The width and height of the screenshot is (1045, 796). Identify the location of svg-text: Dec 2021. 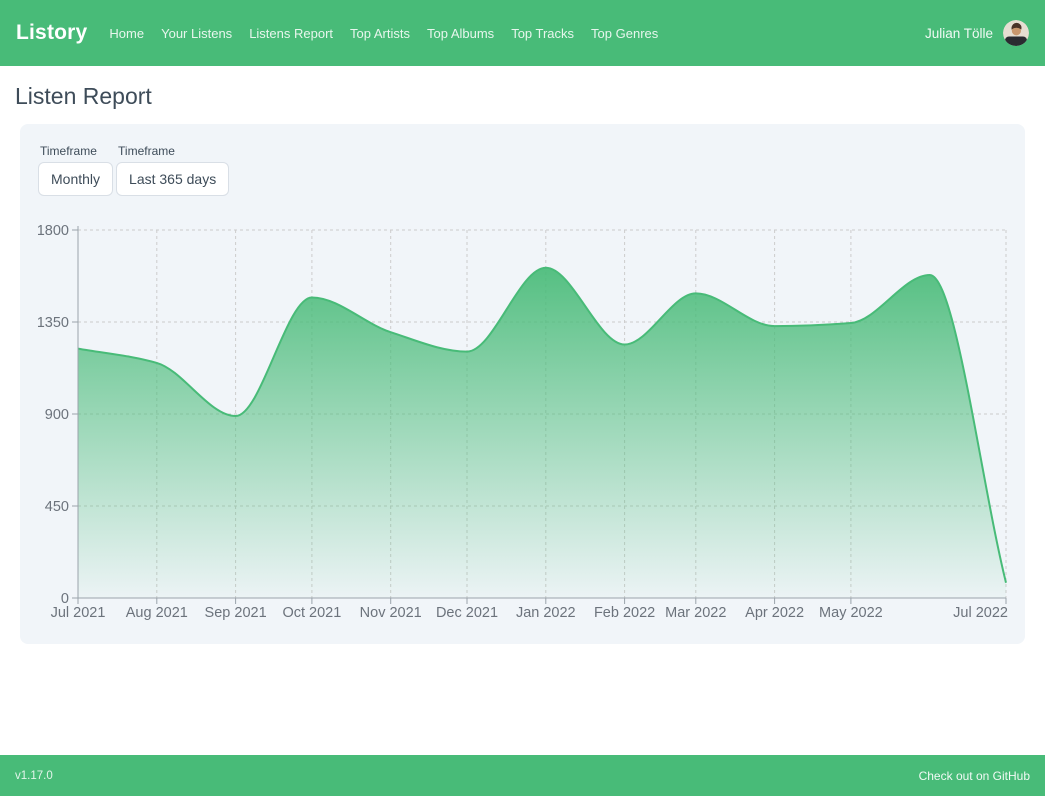
(467, 613).